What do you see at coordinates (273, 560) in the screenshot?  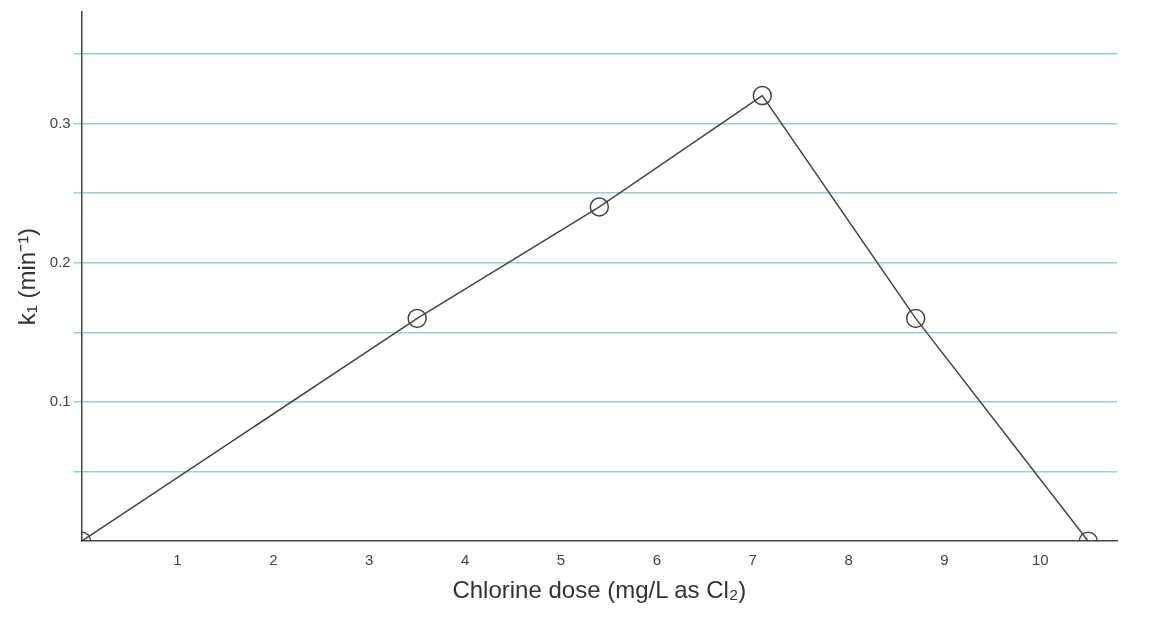 I see `x-tick-label: 2` at bounding box center [273, 560].